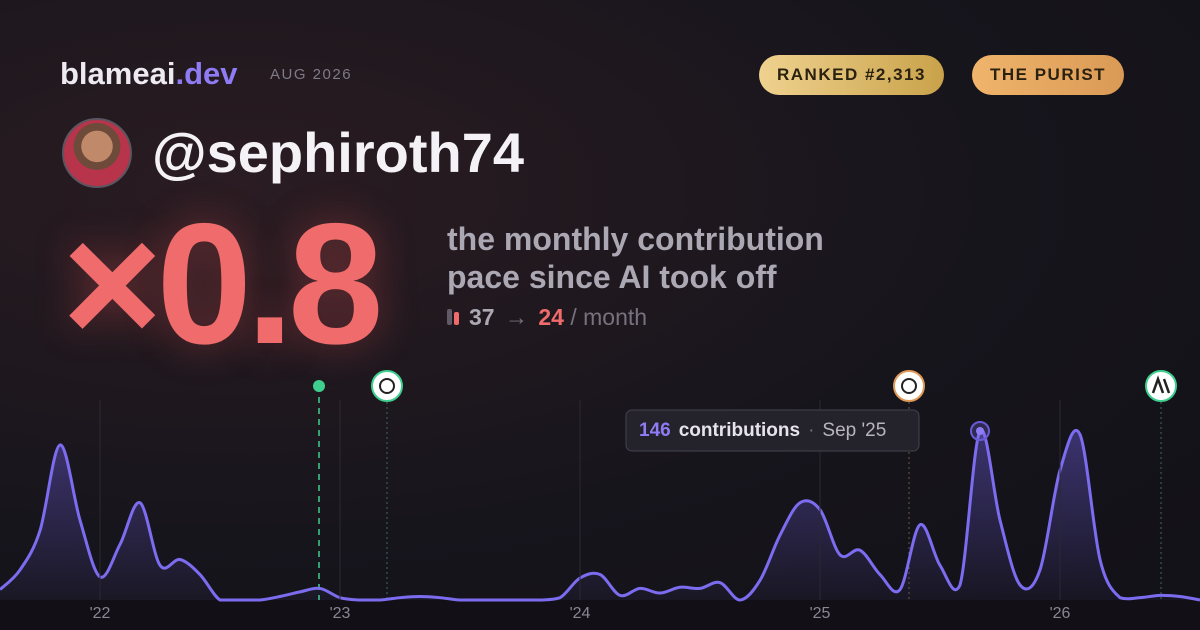 This screenshot has width=1200, height=630. I want to click on axis-band, so click(600, 615).